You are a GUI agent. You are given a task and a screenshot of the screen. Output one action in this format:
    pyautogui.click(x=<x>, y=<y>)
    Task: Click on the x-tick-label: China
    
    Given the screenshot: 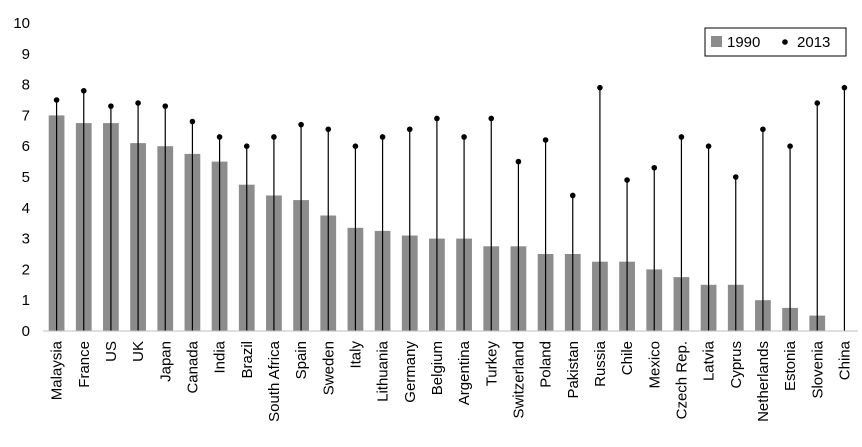 What is the action you would take?
    pyautogui.click(x=844, y=360)
    